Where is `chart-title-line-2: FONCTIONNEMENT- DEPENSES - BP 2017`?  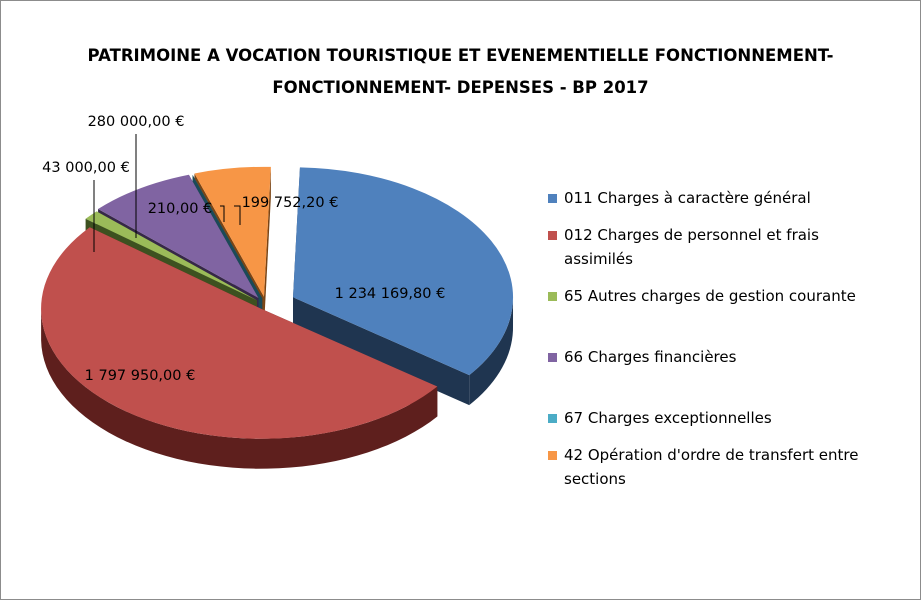 chart-title-line-2: FONCTIONNEMENT- DEPENSES - BP 2017 is located at coordinates (460, 87).